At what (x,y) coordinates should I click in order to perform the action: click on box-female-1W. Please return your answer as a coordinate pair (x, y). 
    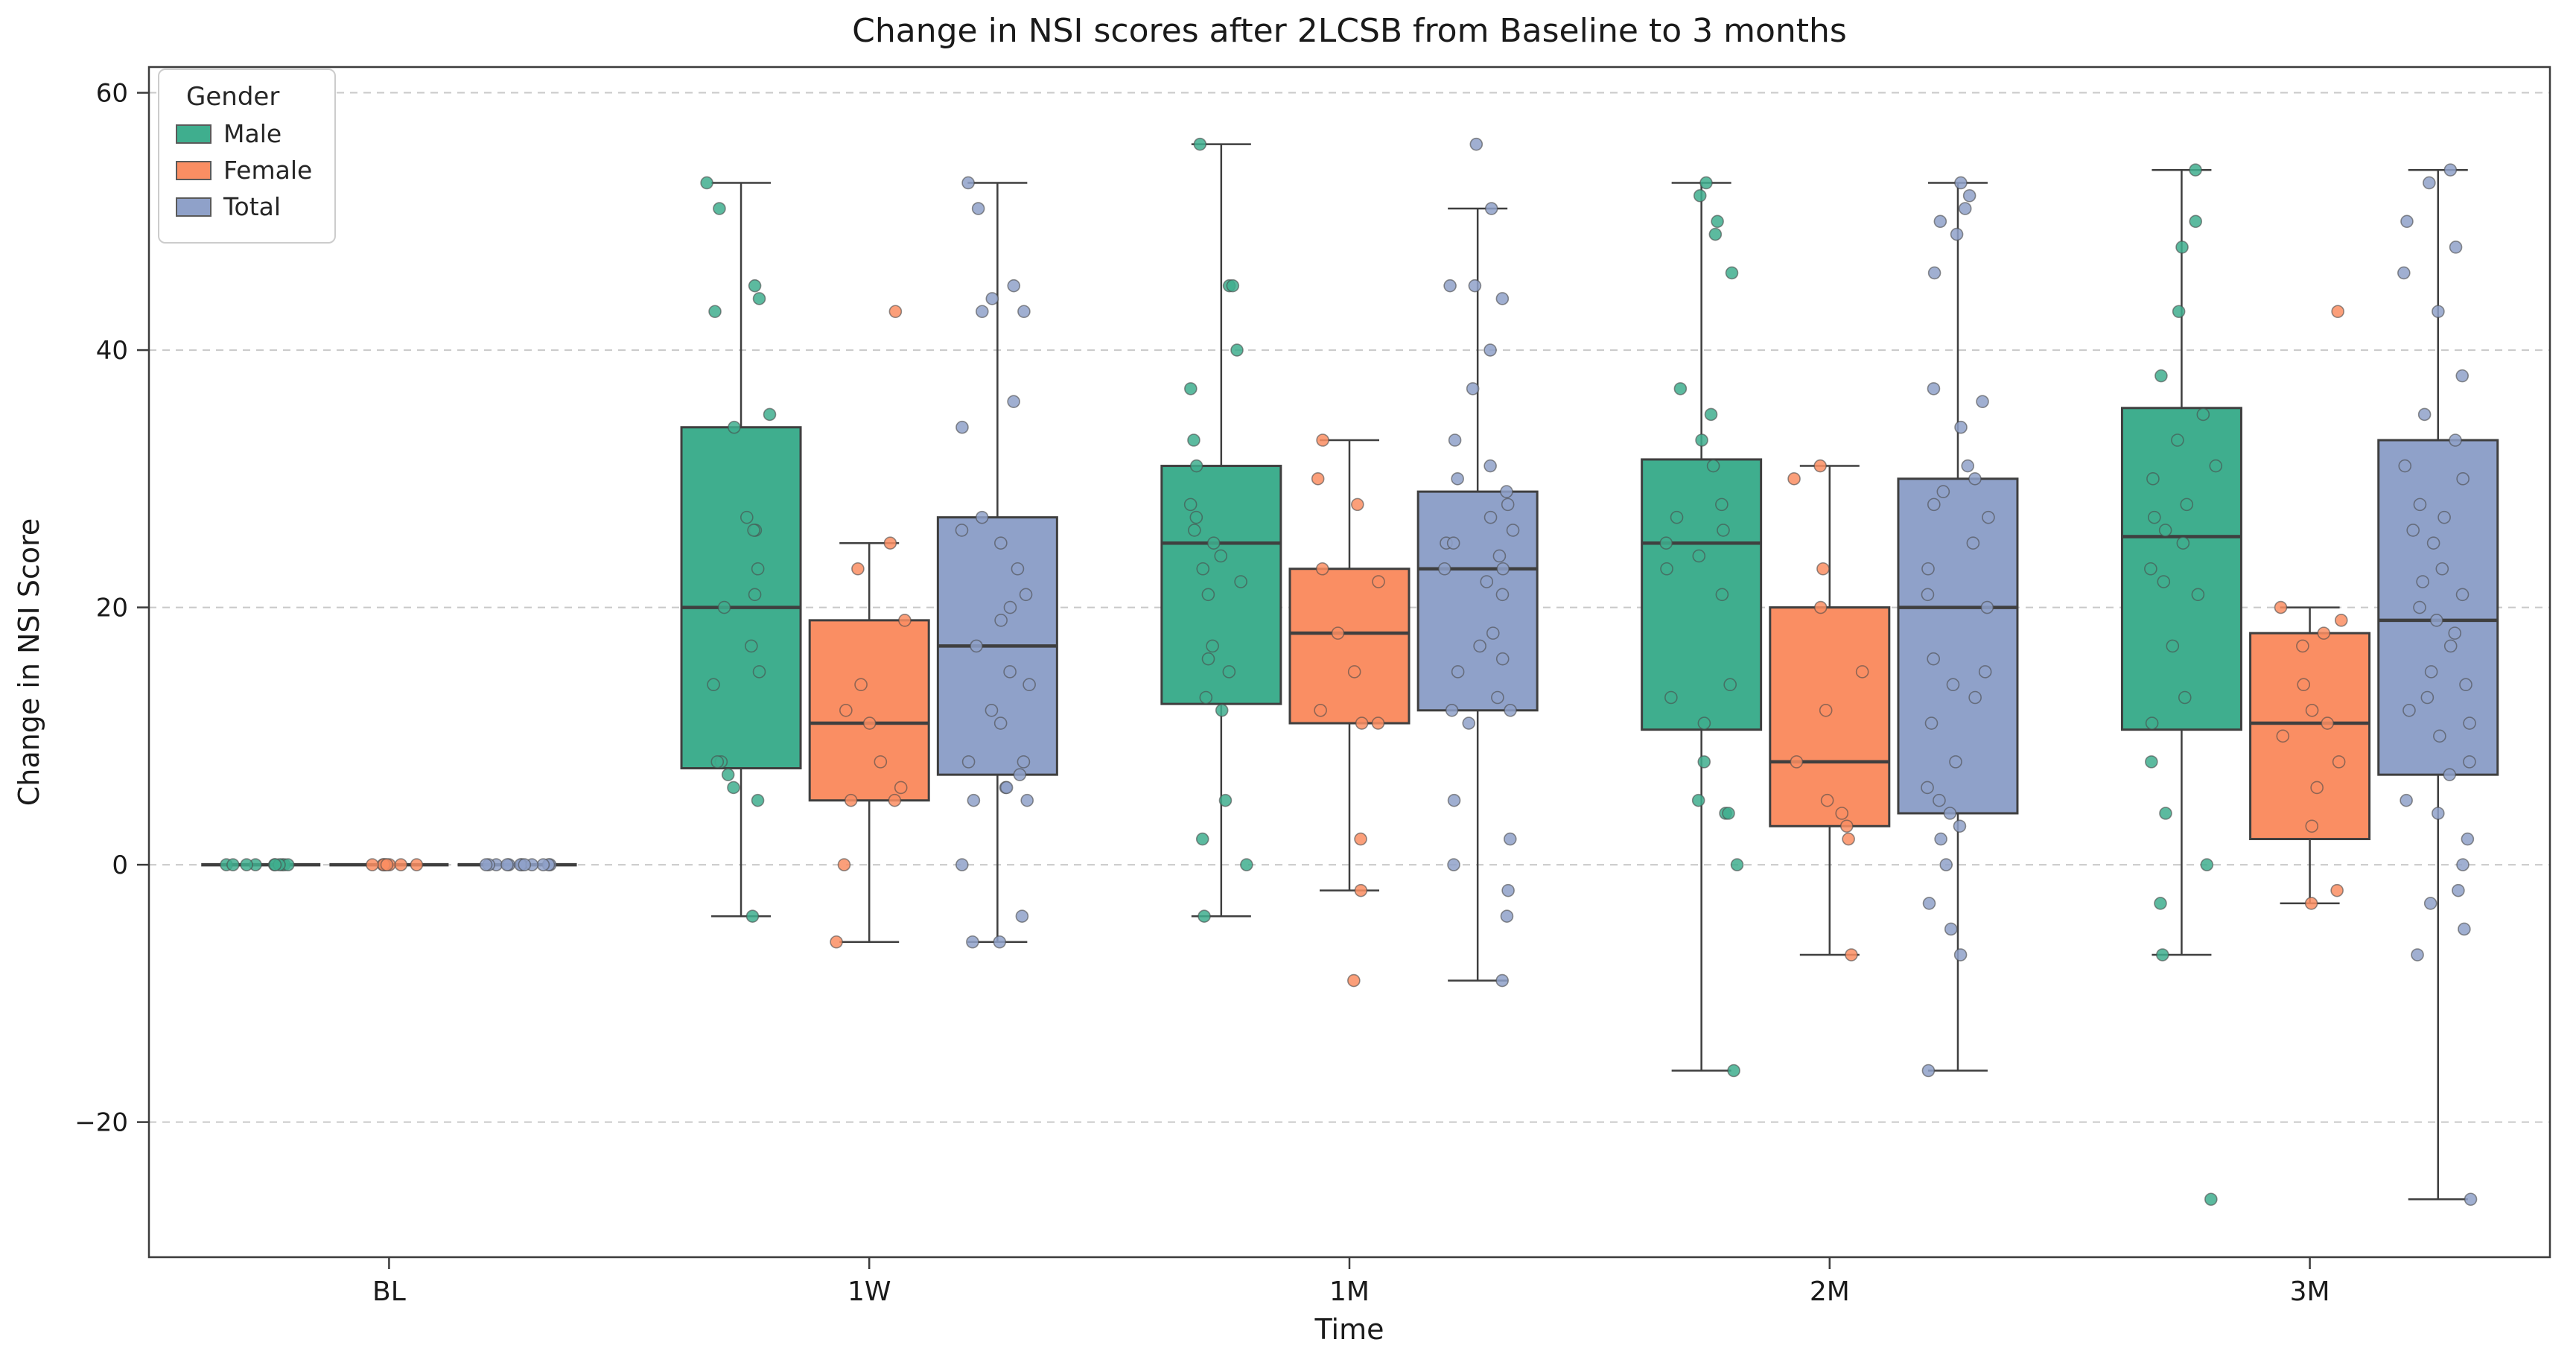
    Looking at the image, I should click on (869, 742).